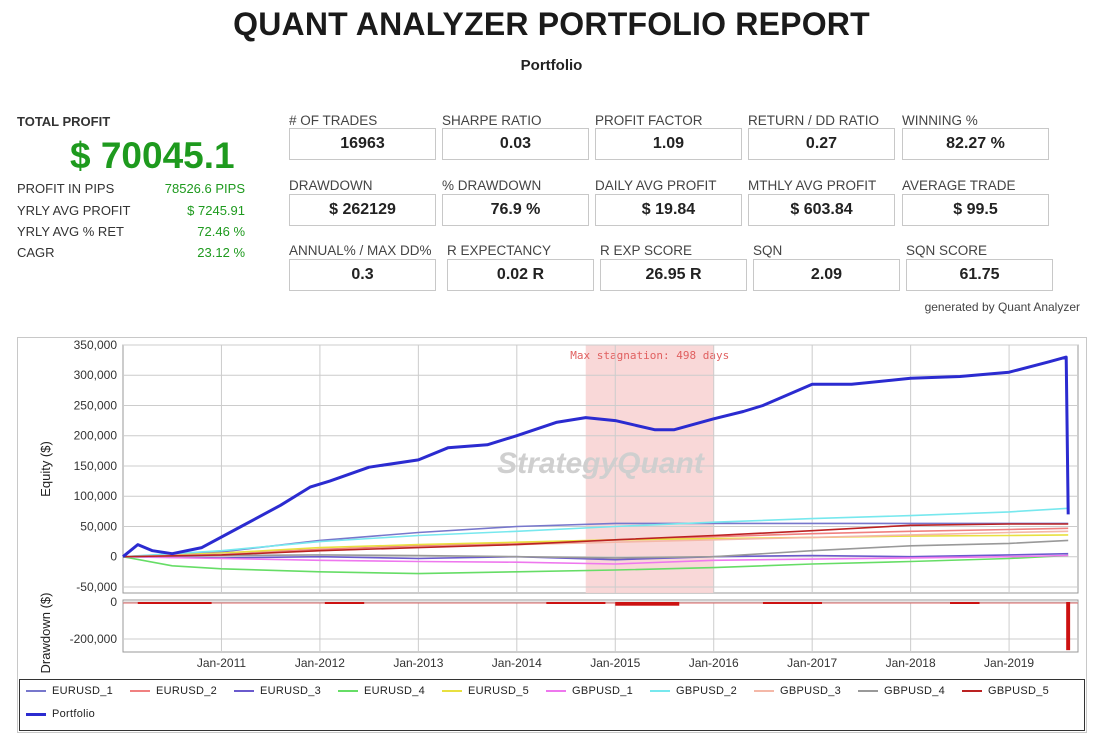  Describe the element at coordinates (515, 144) in the screenshot. I see `stat-value-sharpe: 0.03` at that location.